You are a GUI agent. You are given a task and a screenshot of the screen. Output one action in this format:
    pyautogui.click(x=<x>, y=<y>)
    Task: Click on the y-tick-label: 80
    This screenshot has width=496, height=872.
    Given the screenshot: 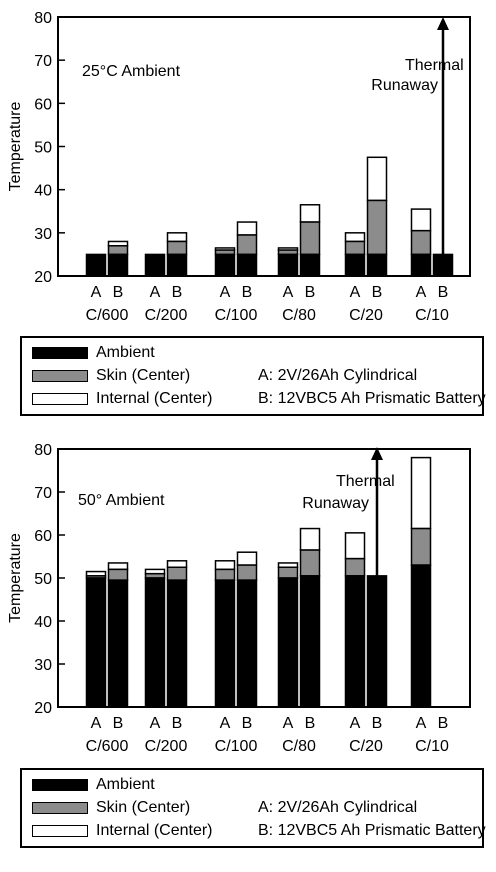 What is the action you would take?
    pyautogui.click(x=43, y=450)
    